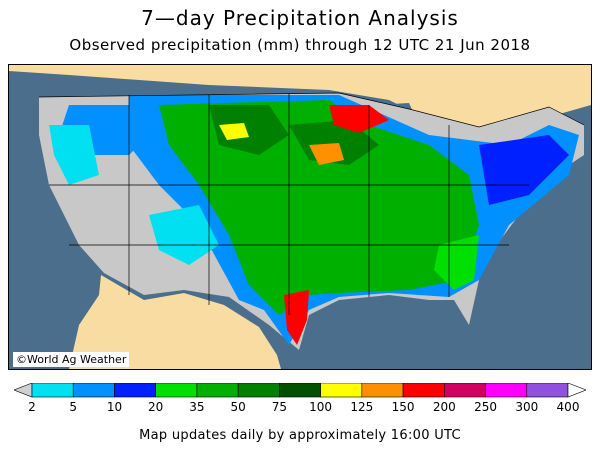 This screenshot has height=461, width=600. Describe the element at coordinates (175, 322) in the screenshot. I see `mexico-land` at that location.